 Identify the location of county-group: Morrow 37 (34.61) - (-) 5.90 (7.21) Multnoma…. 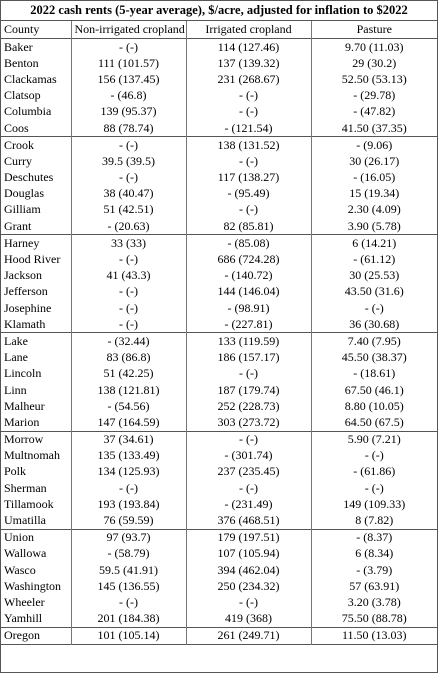
(219, 480).